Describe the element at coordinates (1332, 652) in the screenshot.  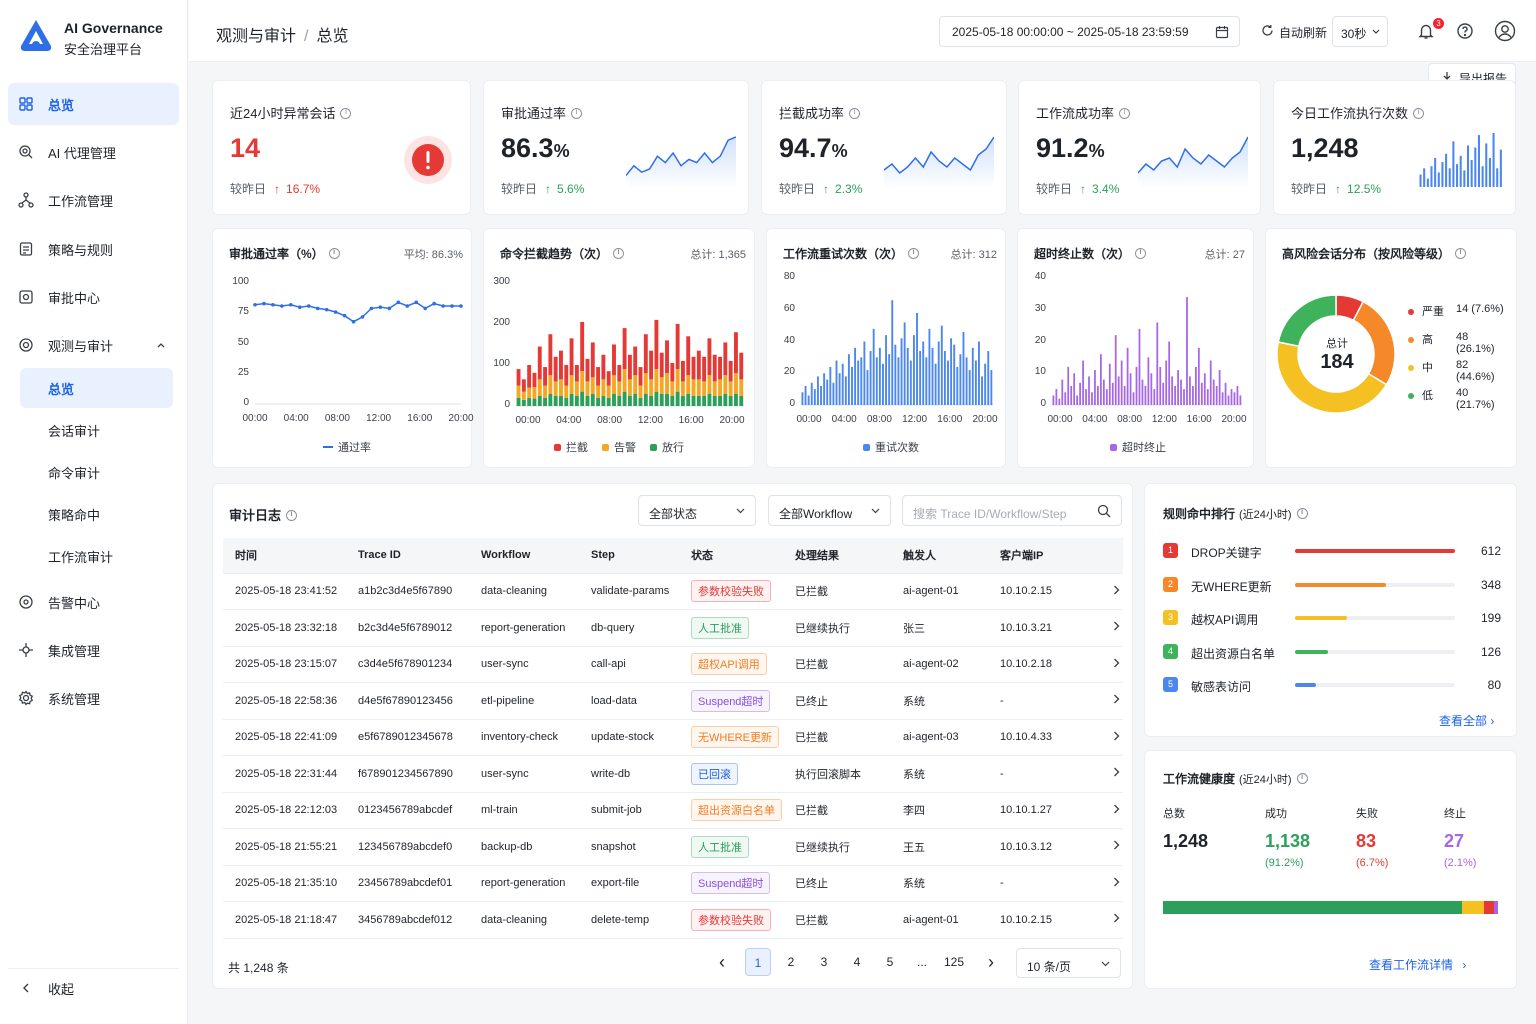
I see `ranking-item: 4 超出资源白名单 126` at that location.